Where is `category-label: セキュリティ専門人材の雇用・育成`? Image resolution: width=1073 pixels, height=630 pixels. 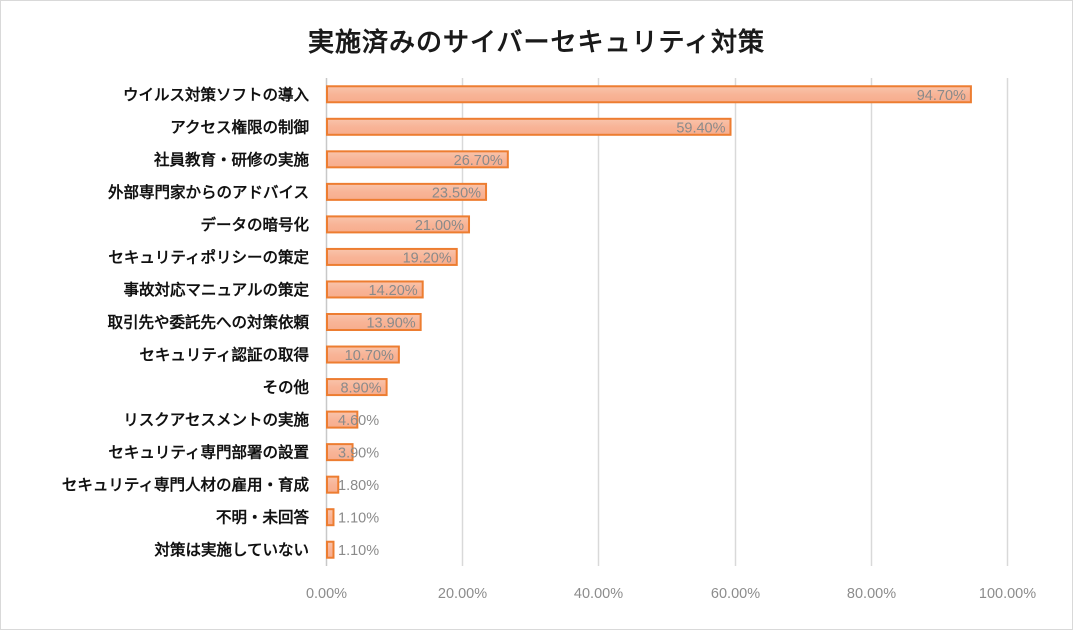
category-label: セキュリティ専門人材の雇用・育成 is located at coordinates (186, 484).